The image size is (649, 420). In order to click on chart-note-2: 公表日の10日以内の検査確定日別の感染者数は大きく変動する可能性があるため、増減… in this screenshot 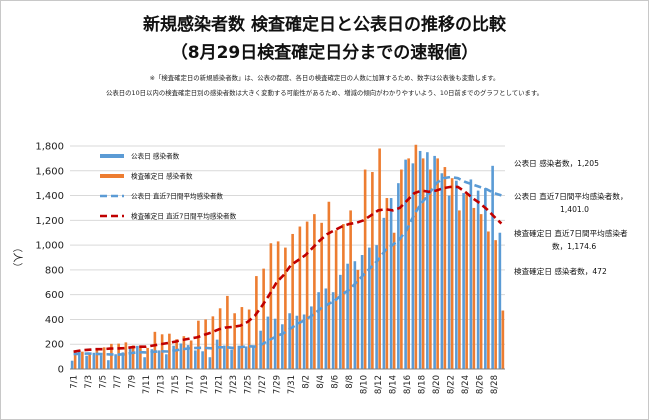, I will do `click(324, 93)`.